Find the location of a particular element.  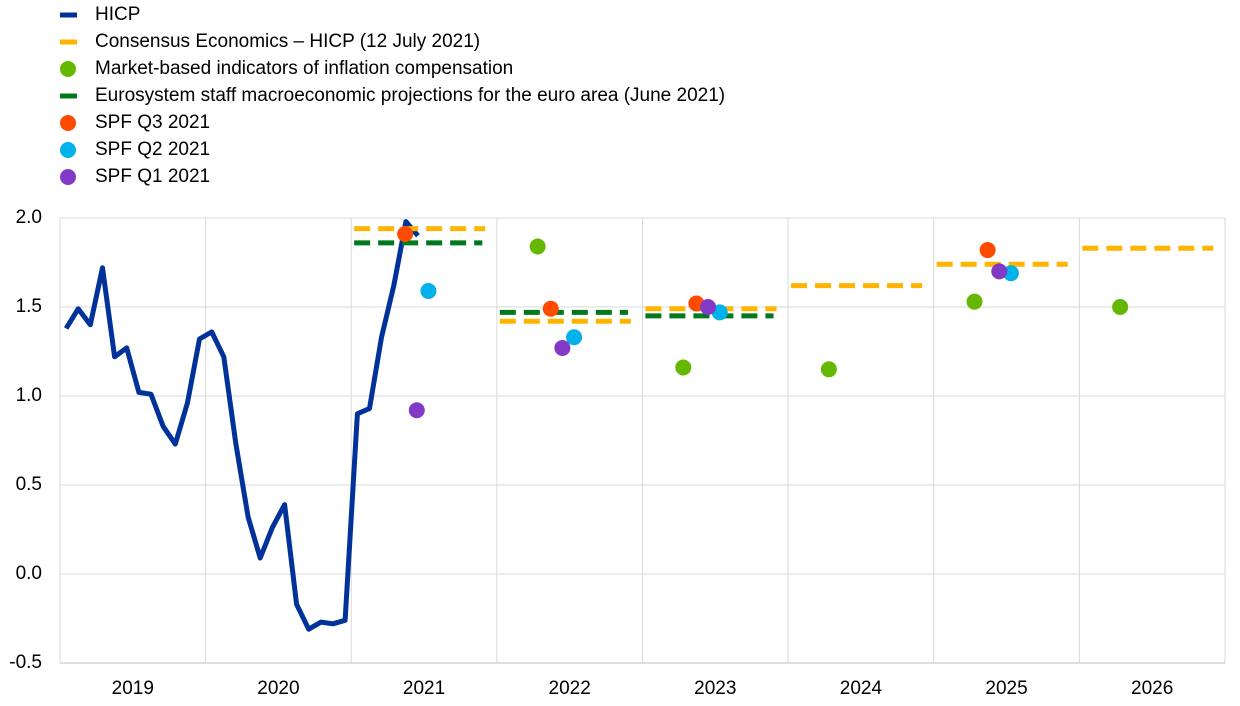

x-tick-label: 2025 is located at coordinates (1006, 688).